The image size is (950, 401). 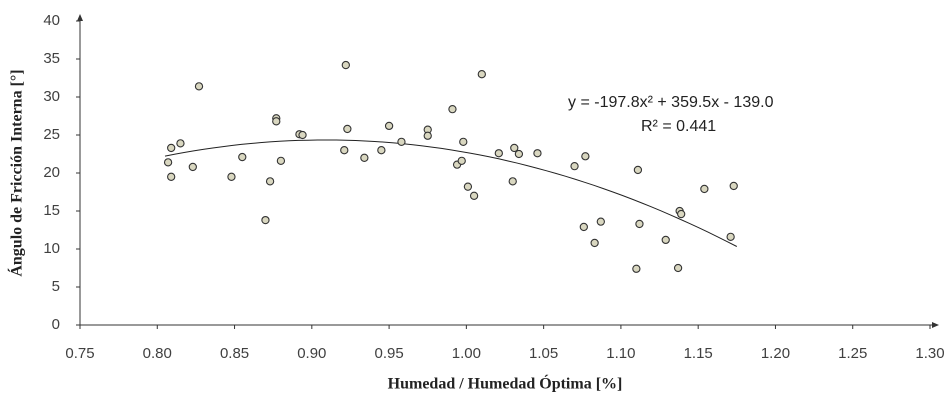 What do you see at coordinates (51, 172) in the screenshot?
I see `y-tick-label: 20` at bounding box center [51, 172].